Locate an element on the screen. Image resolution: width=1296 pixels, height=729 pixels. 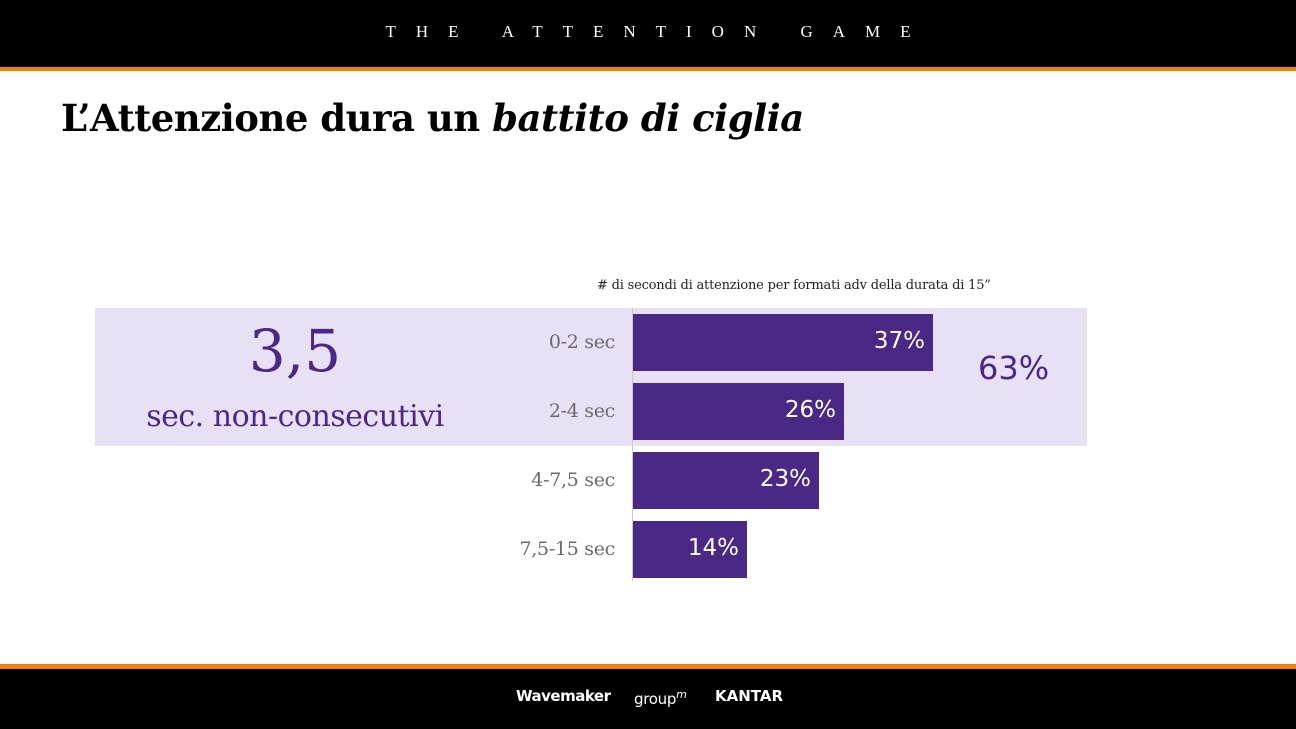
bar-data-label: 26% is located at coordinates (810, 410).